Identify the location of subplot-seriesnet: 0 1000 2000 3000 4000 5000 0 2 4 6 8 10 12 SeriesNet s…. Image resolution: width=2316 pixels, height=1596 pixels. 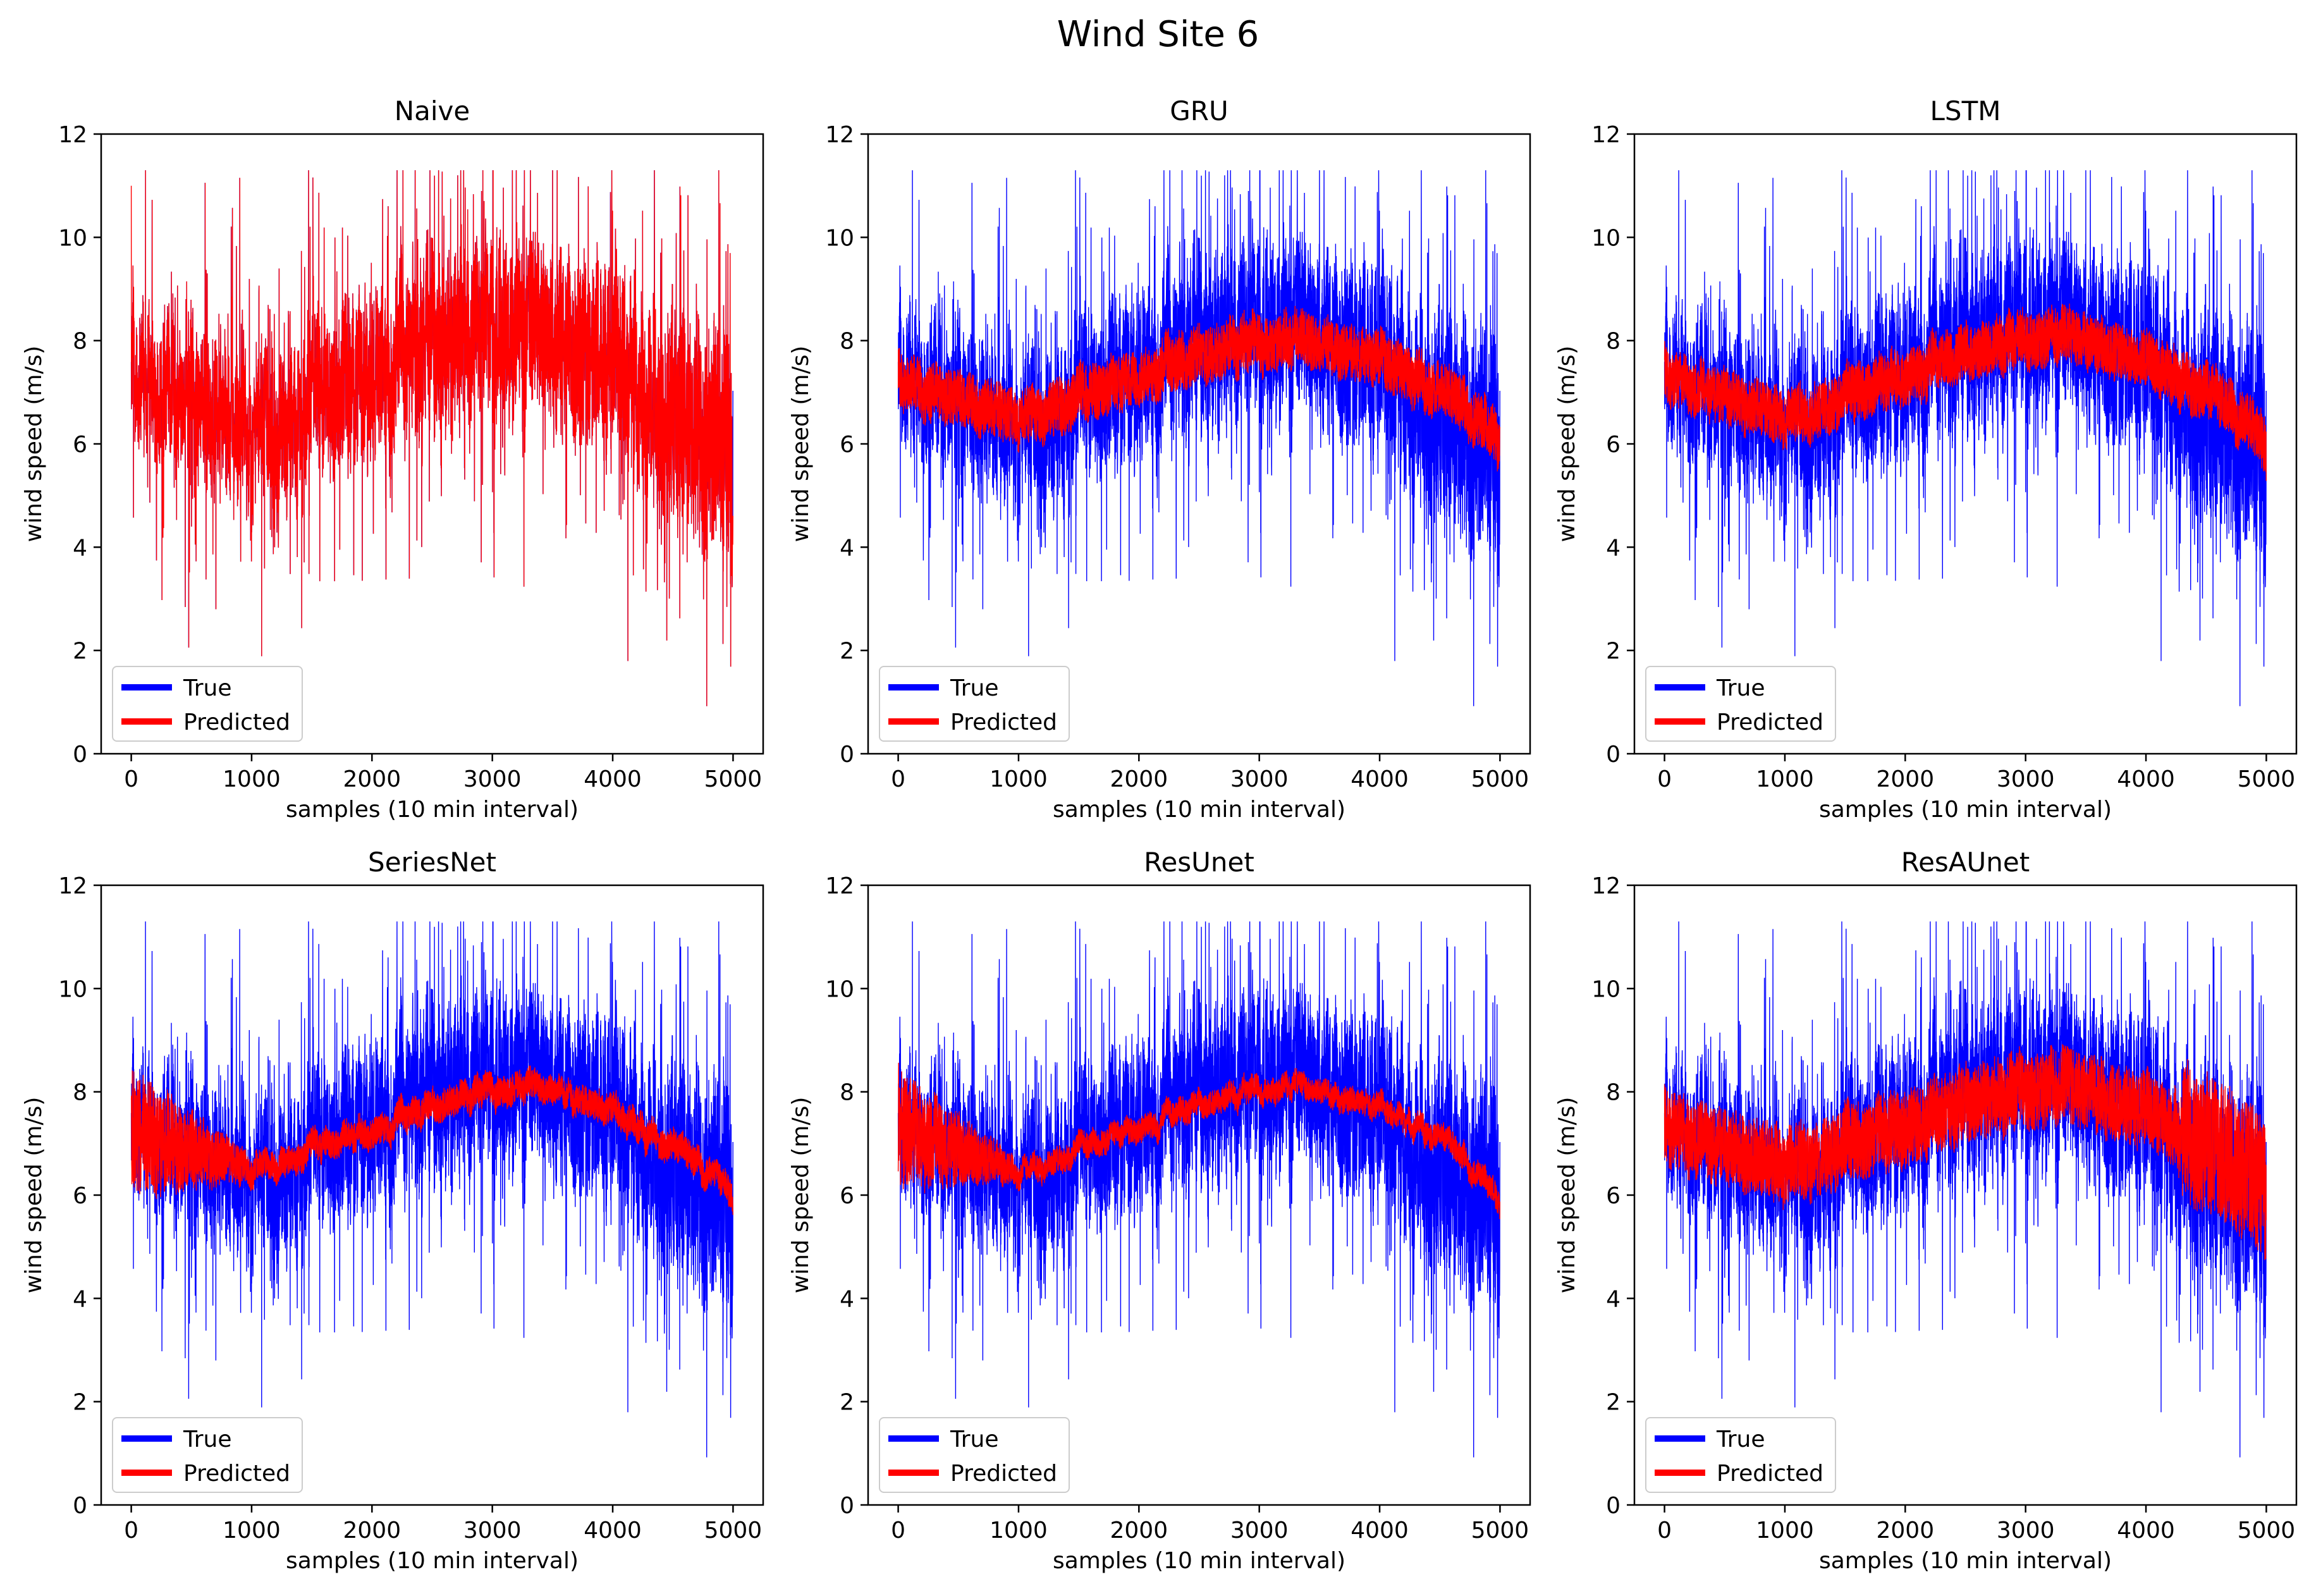
(392, 1210).